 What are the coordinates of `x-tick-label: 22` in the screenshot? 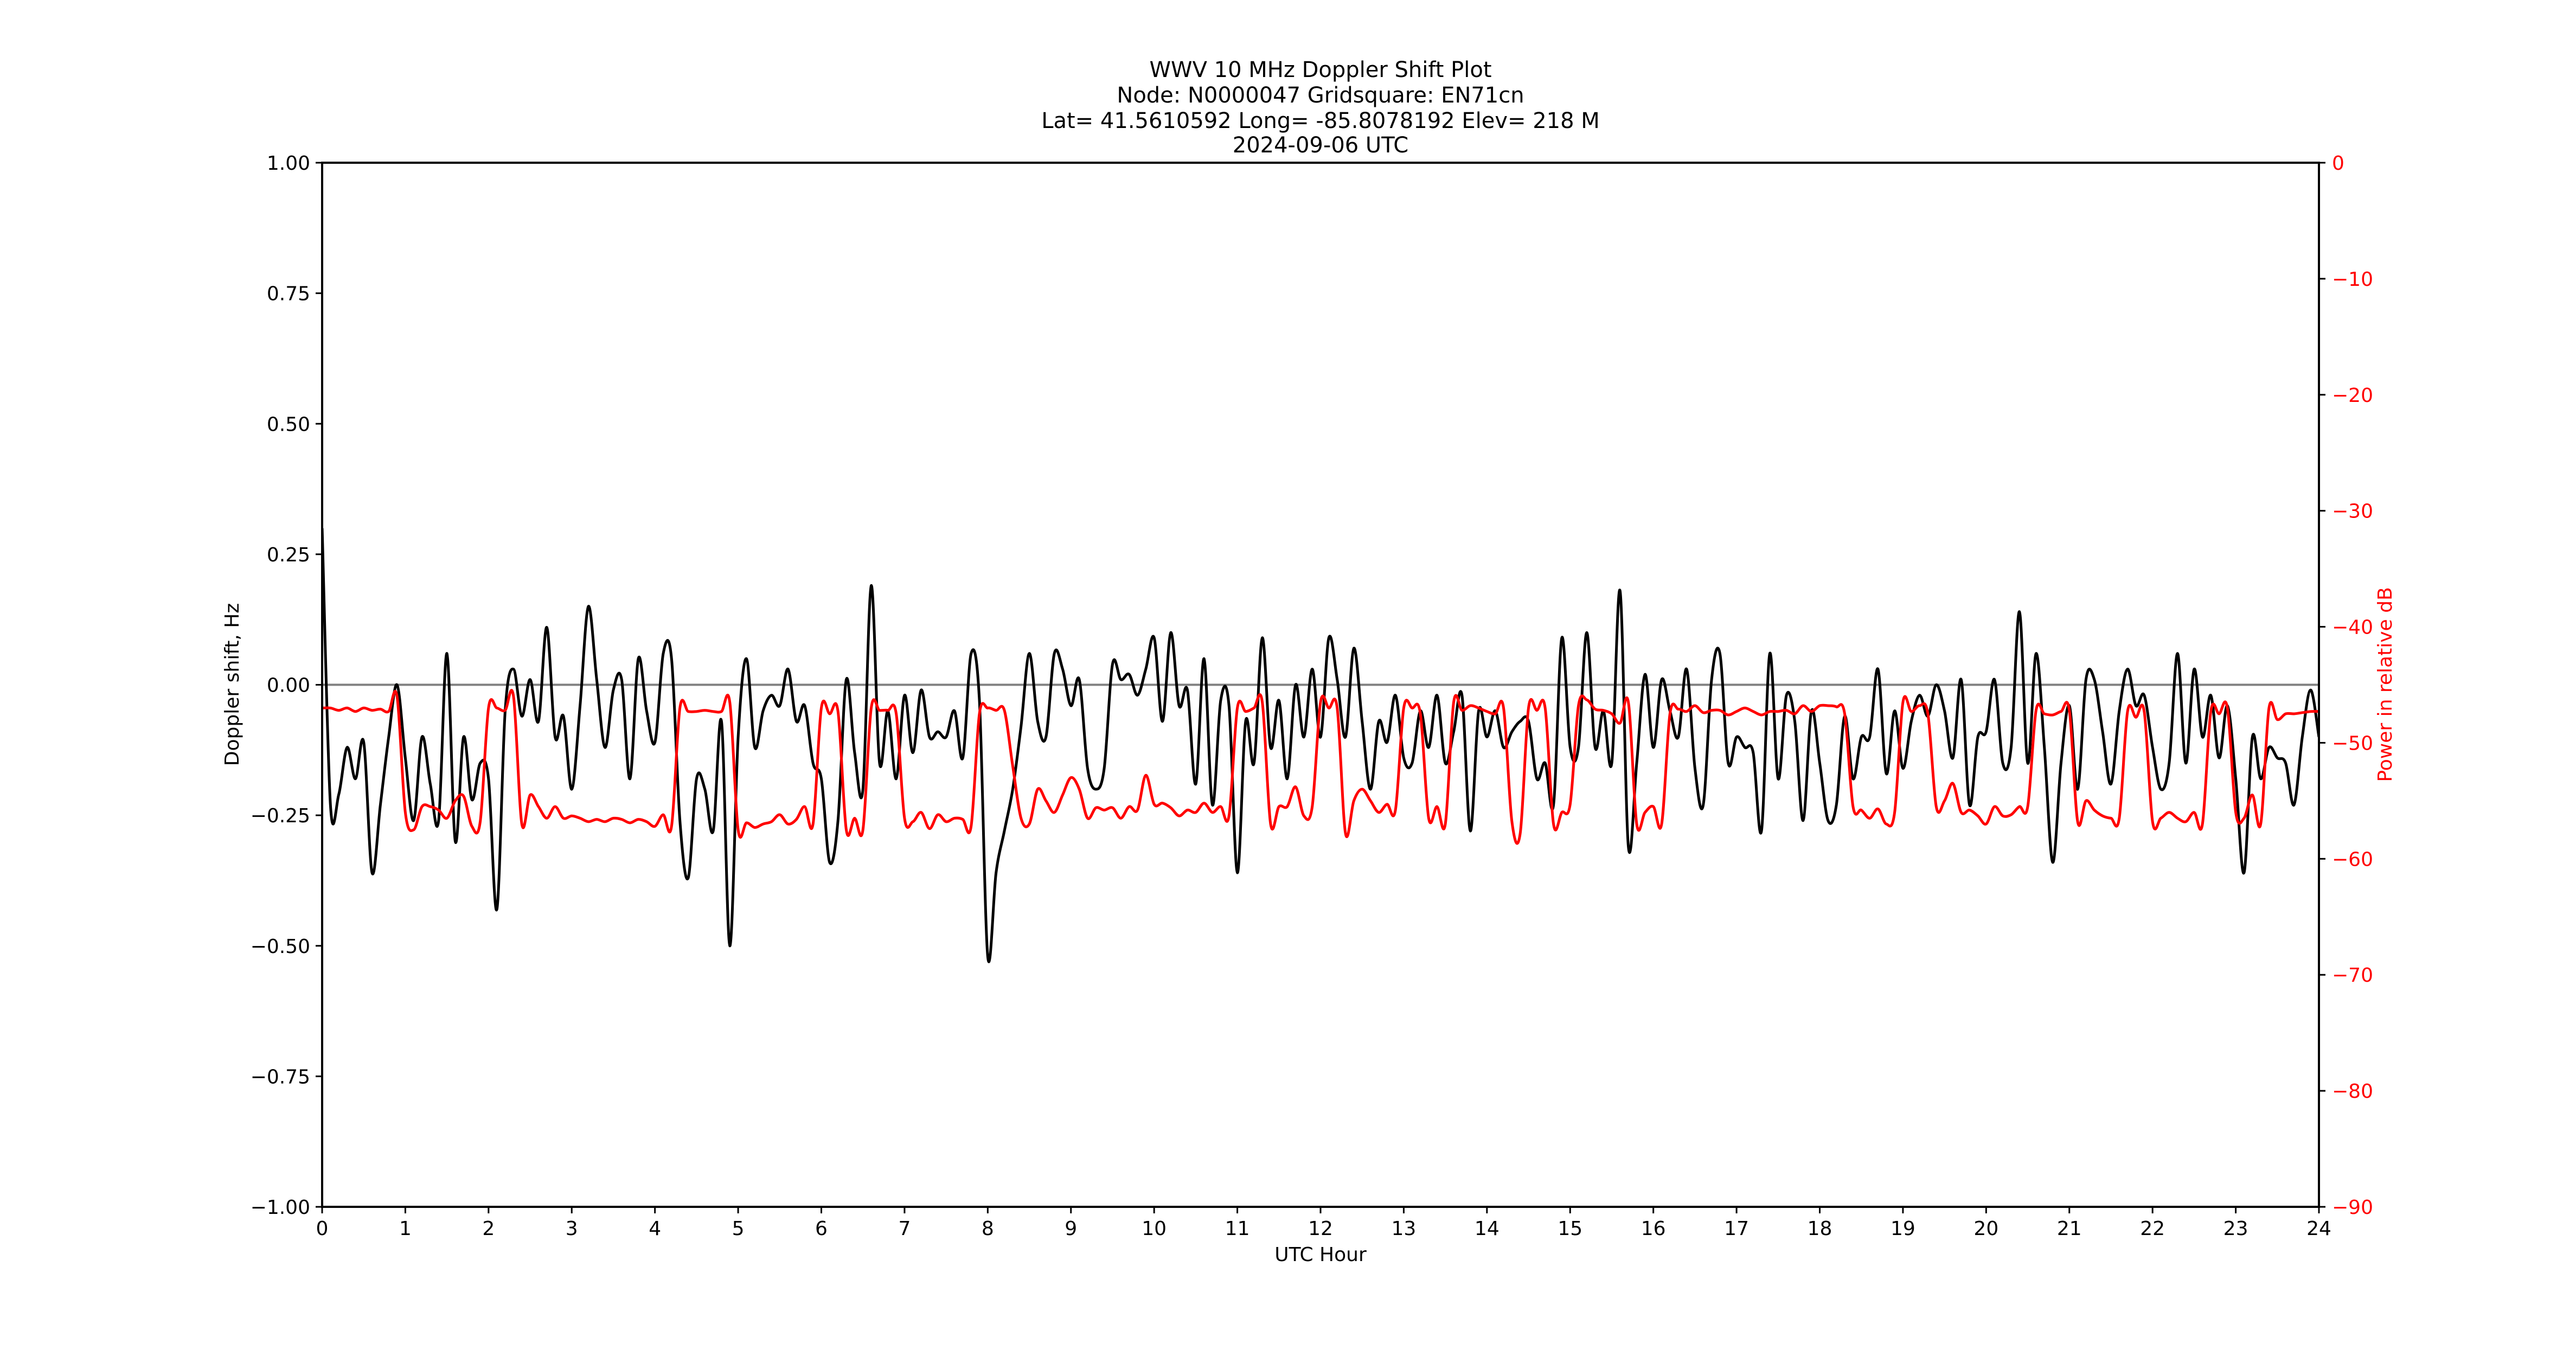 It's located at (2152, 1229).